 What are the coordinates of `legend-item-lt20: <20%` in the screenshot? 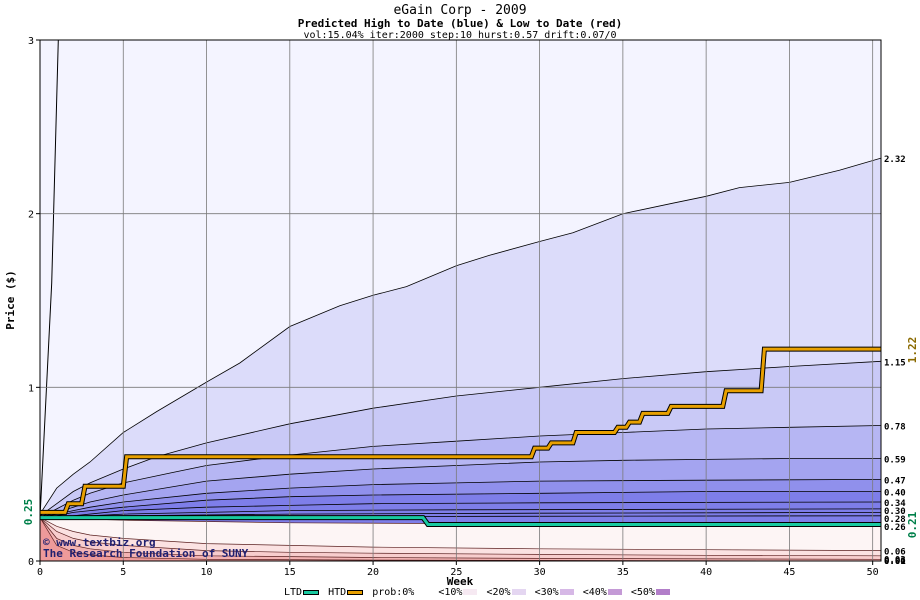 It's located at (507, 592).